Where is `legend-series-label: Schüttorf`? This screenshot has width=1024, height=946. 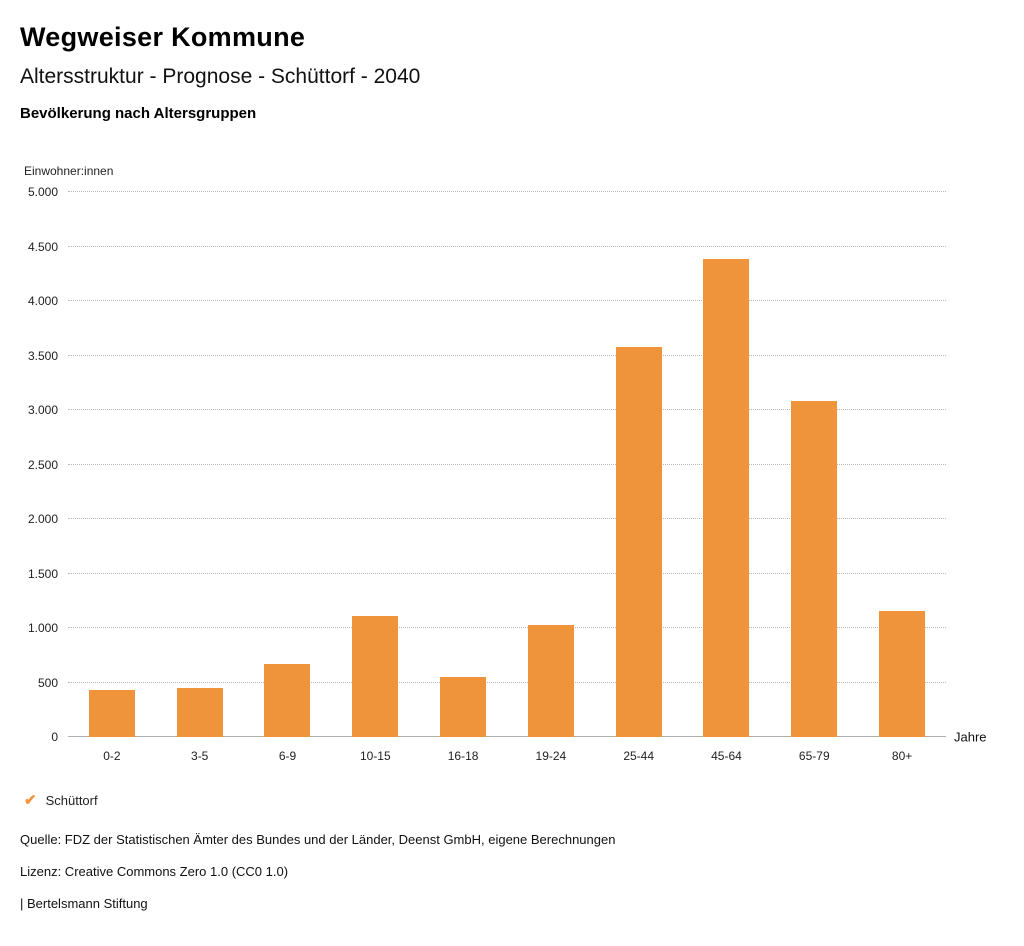 legend-series-label: Schüttorf is located at coordinates (71, 800).